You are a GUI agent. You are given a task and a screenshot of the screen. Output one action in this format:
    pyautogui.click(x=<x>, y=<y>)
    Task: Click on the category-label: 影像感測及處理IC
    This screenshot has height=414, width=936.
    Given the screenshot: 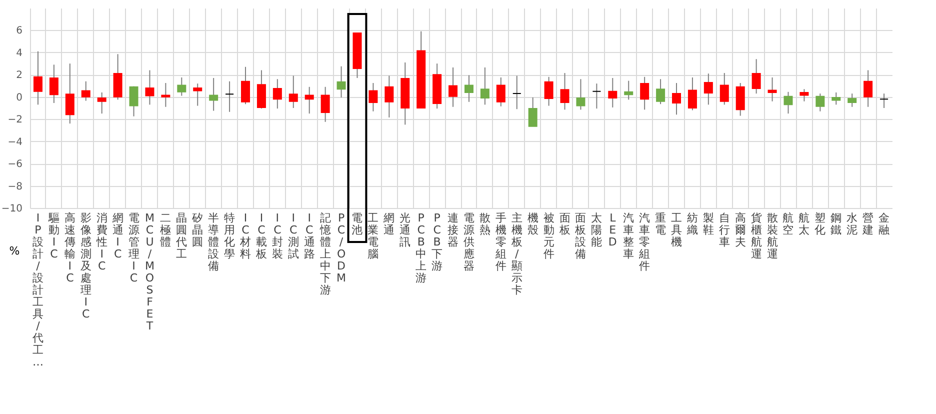 What is the action you would take?
    pyautogui.click(x=86, y=266)
    